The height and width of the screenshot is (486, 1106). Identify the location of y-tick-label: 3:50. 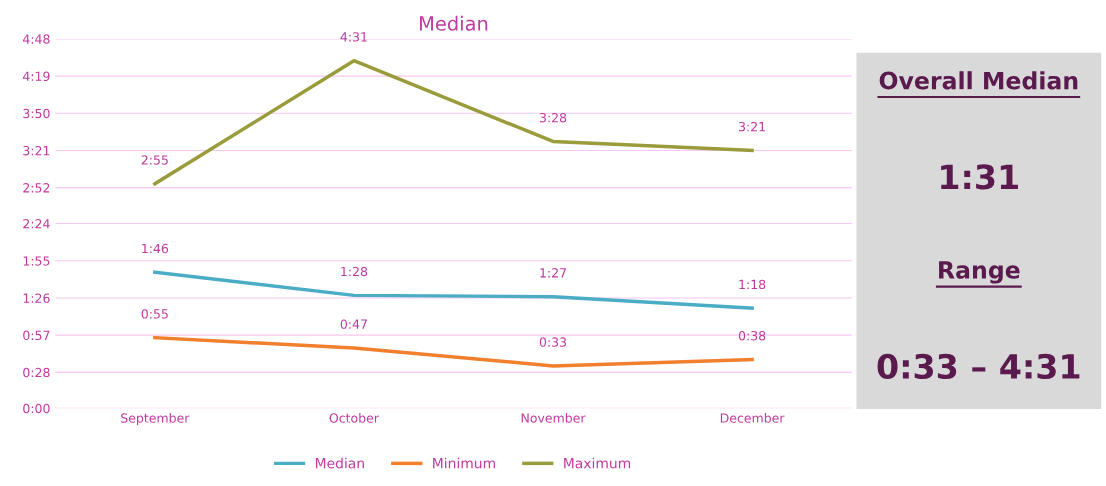
(36, 113).